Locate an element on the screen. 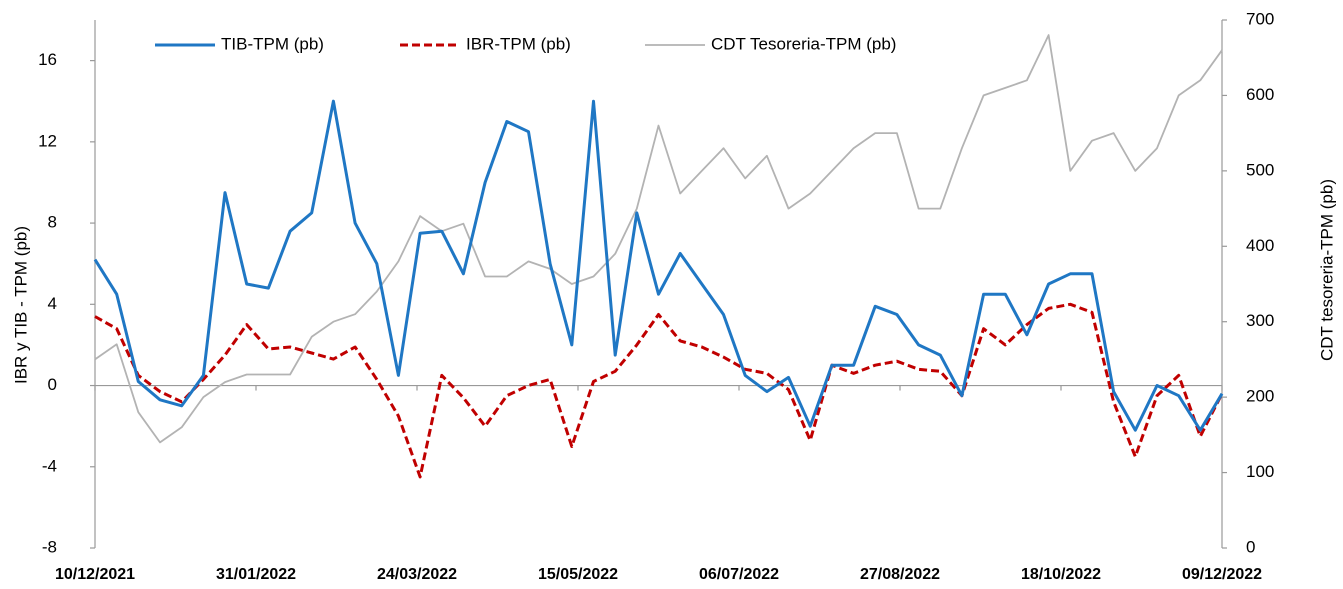 Image resolution: width=1343 pixels, height=589 pixels. x-tick-label: 24/03/2022 is located at coordinates (417, 574).